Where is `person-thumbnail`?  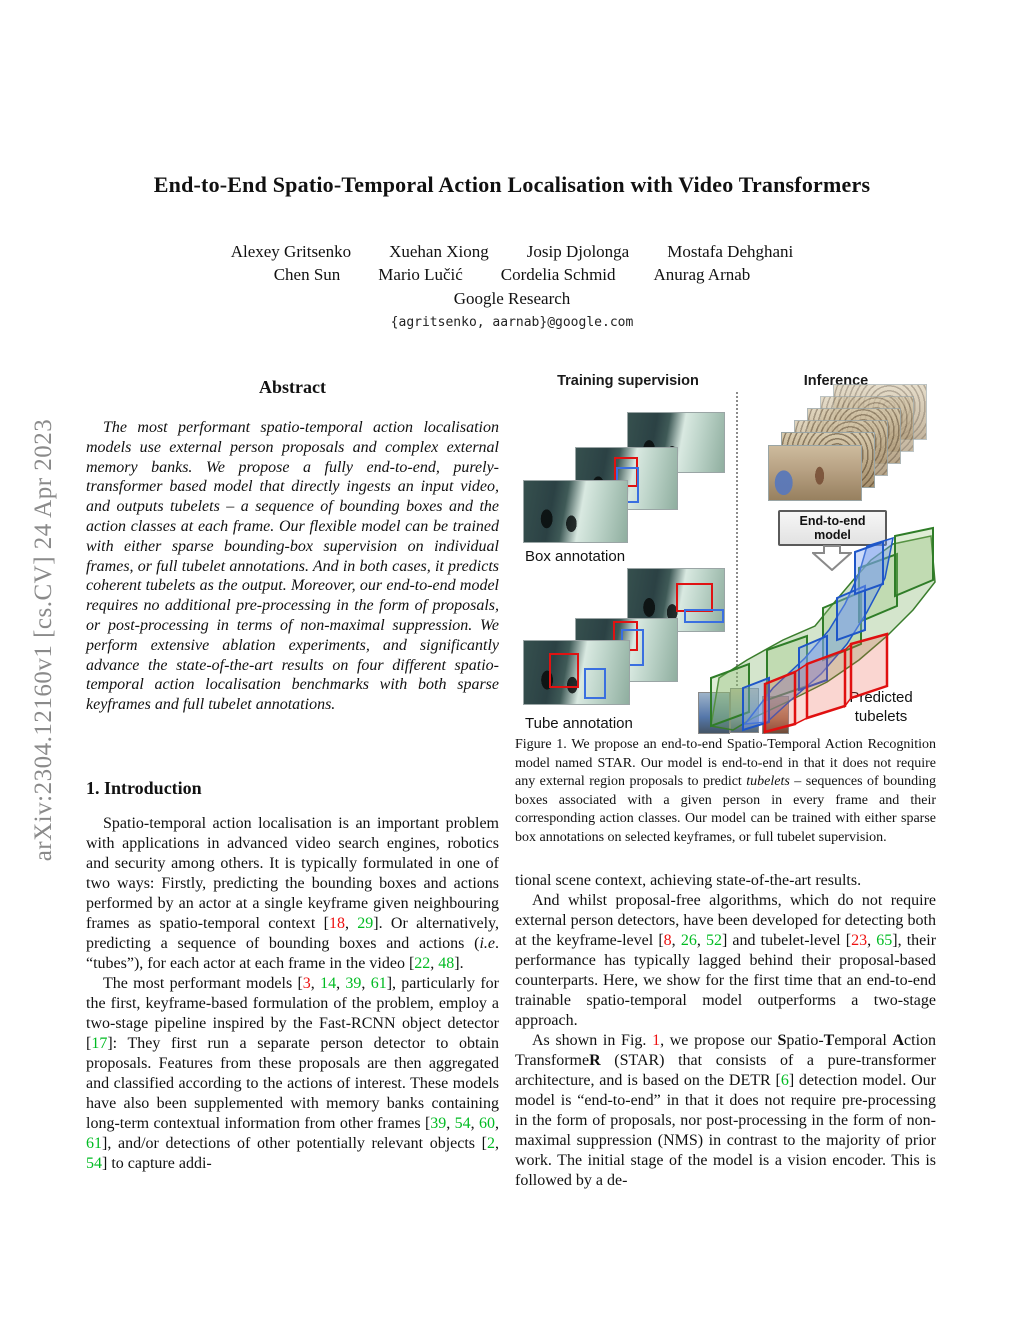
person-thumbnail is located at coordinates (744, 710).